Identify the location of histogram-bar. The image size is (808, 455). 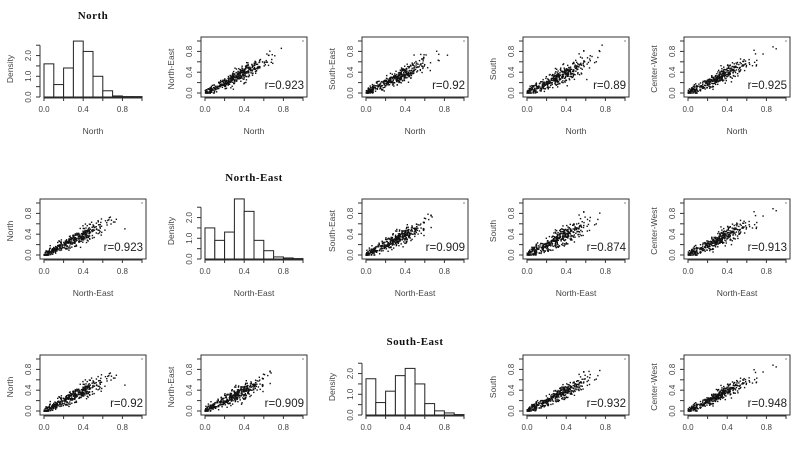
(449, 414).